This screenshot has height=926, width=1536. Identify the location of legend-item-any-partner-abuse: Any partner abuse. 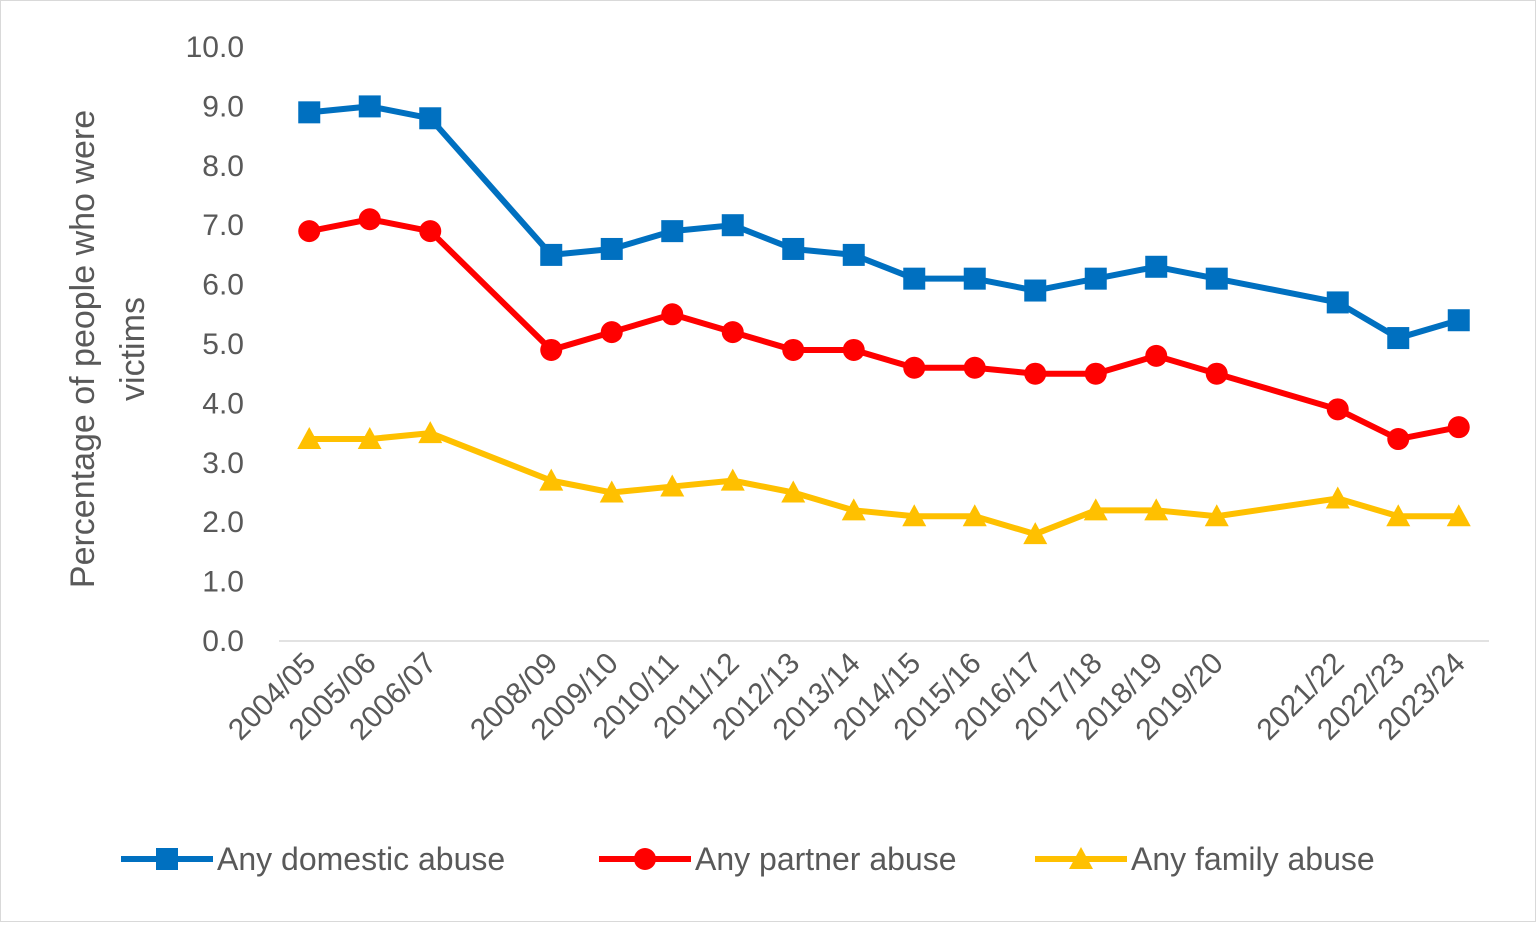
(778, 859).